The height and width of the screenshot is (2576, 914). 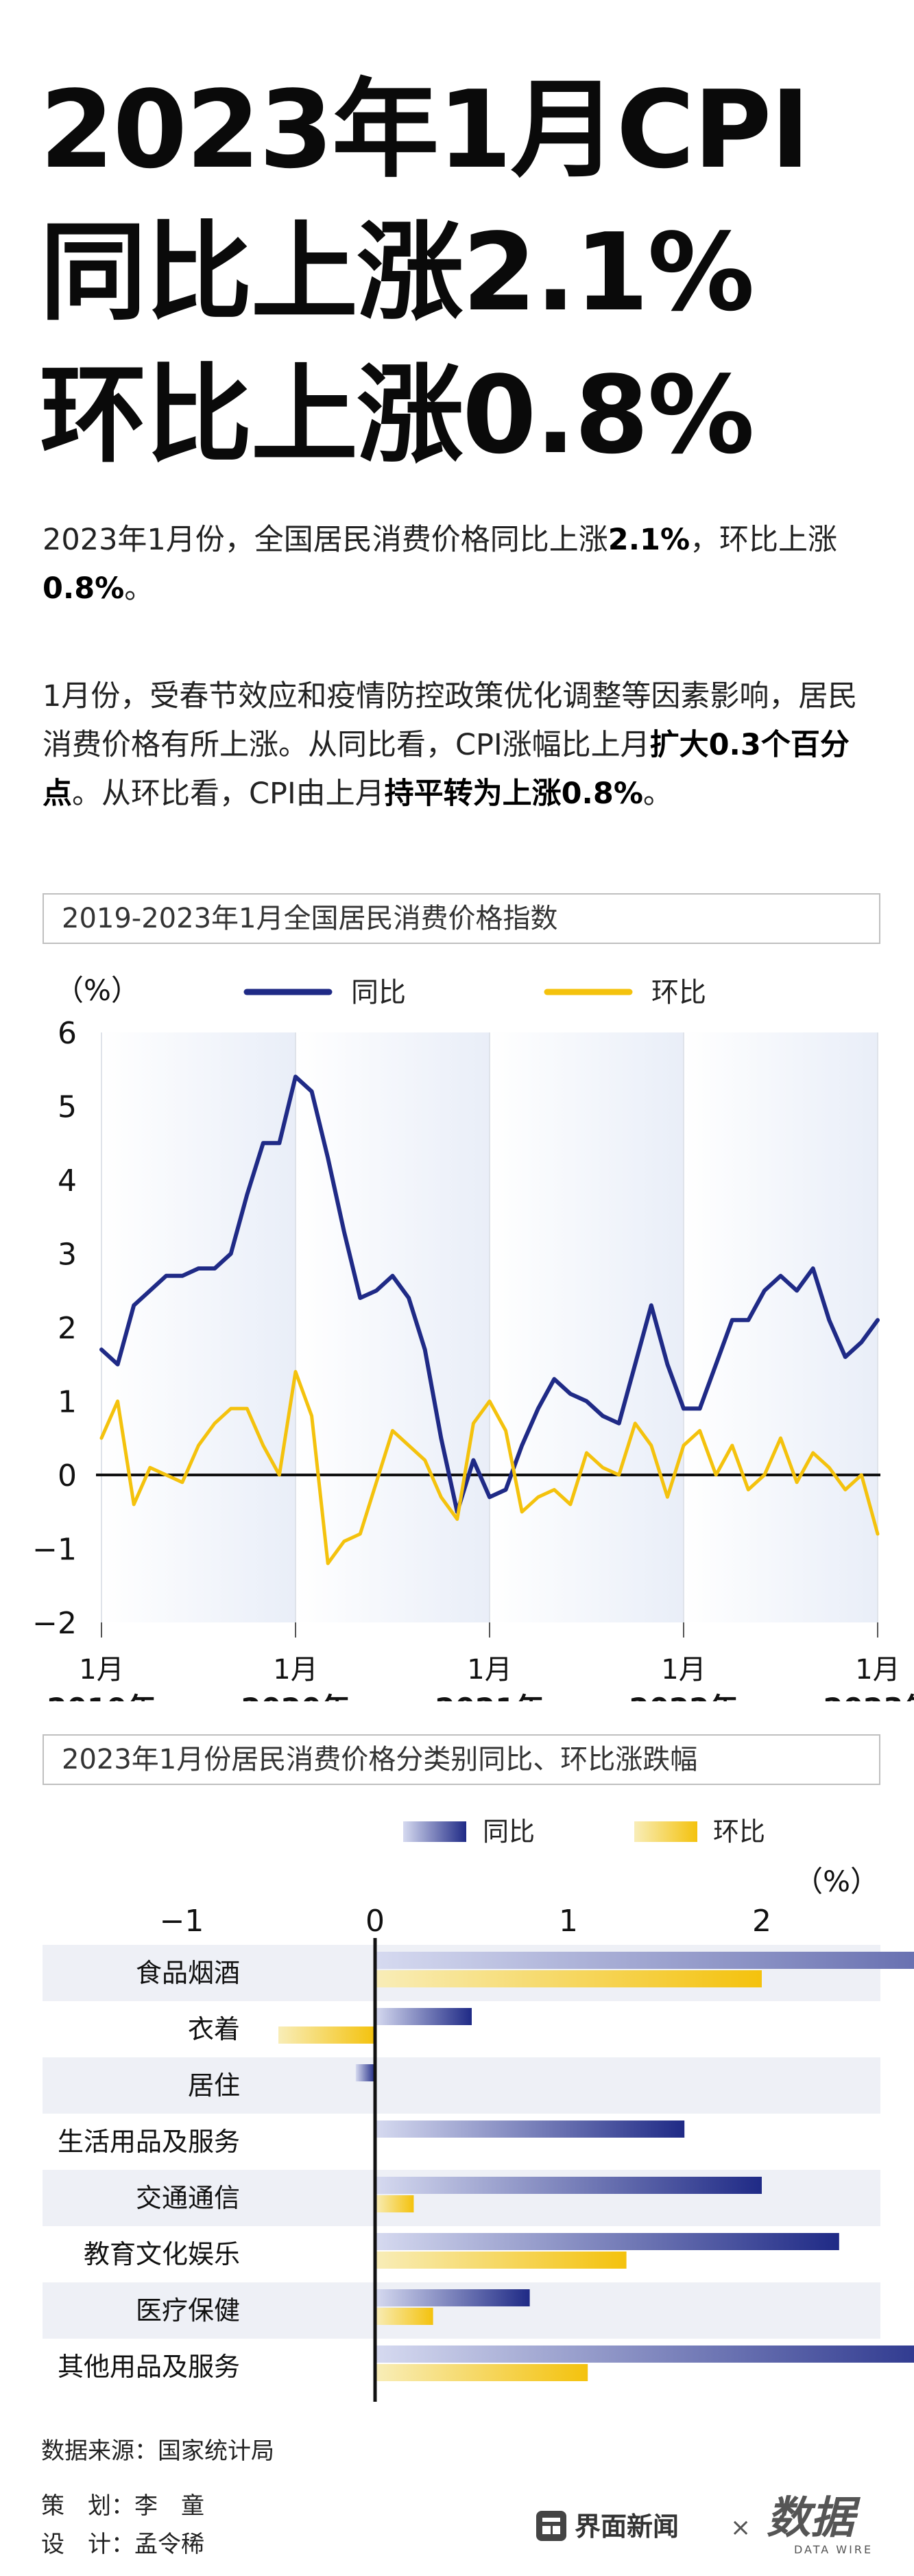 I want to click on x-tick-year: 2019年, so click(x=101, y=1696).